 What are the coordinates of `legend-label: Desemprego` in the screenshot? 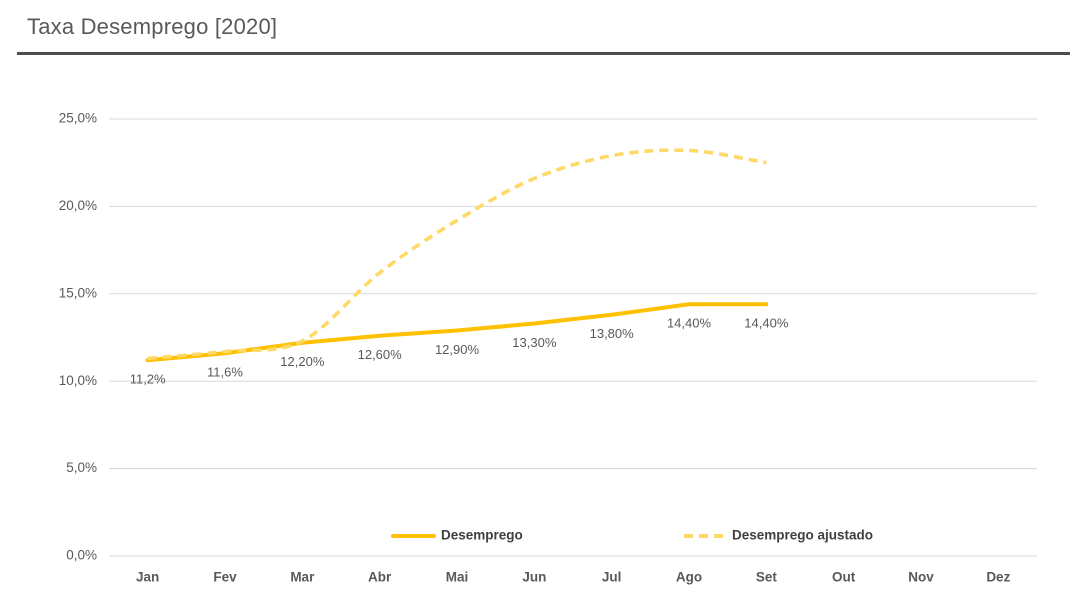 It's located at (482, 535).